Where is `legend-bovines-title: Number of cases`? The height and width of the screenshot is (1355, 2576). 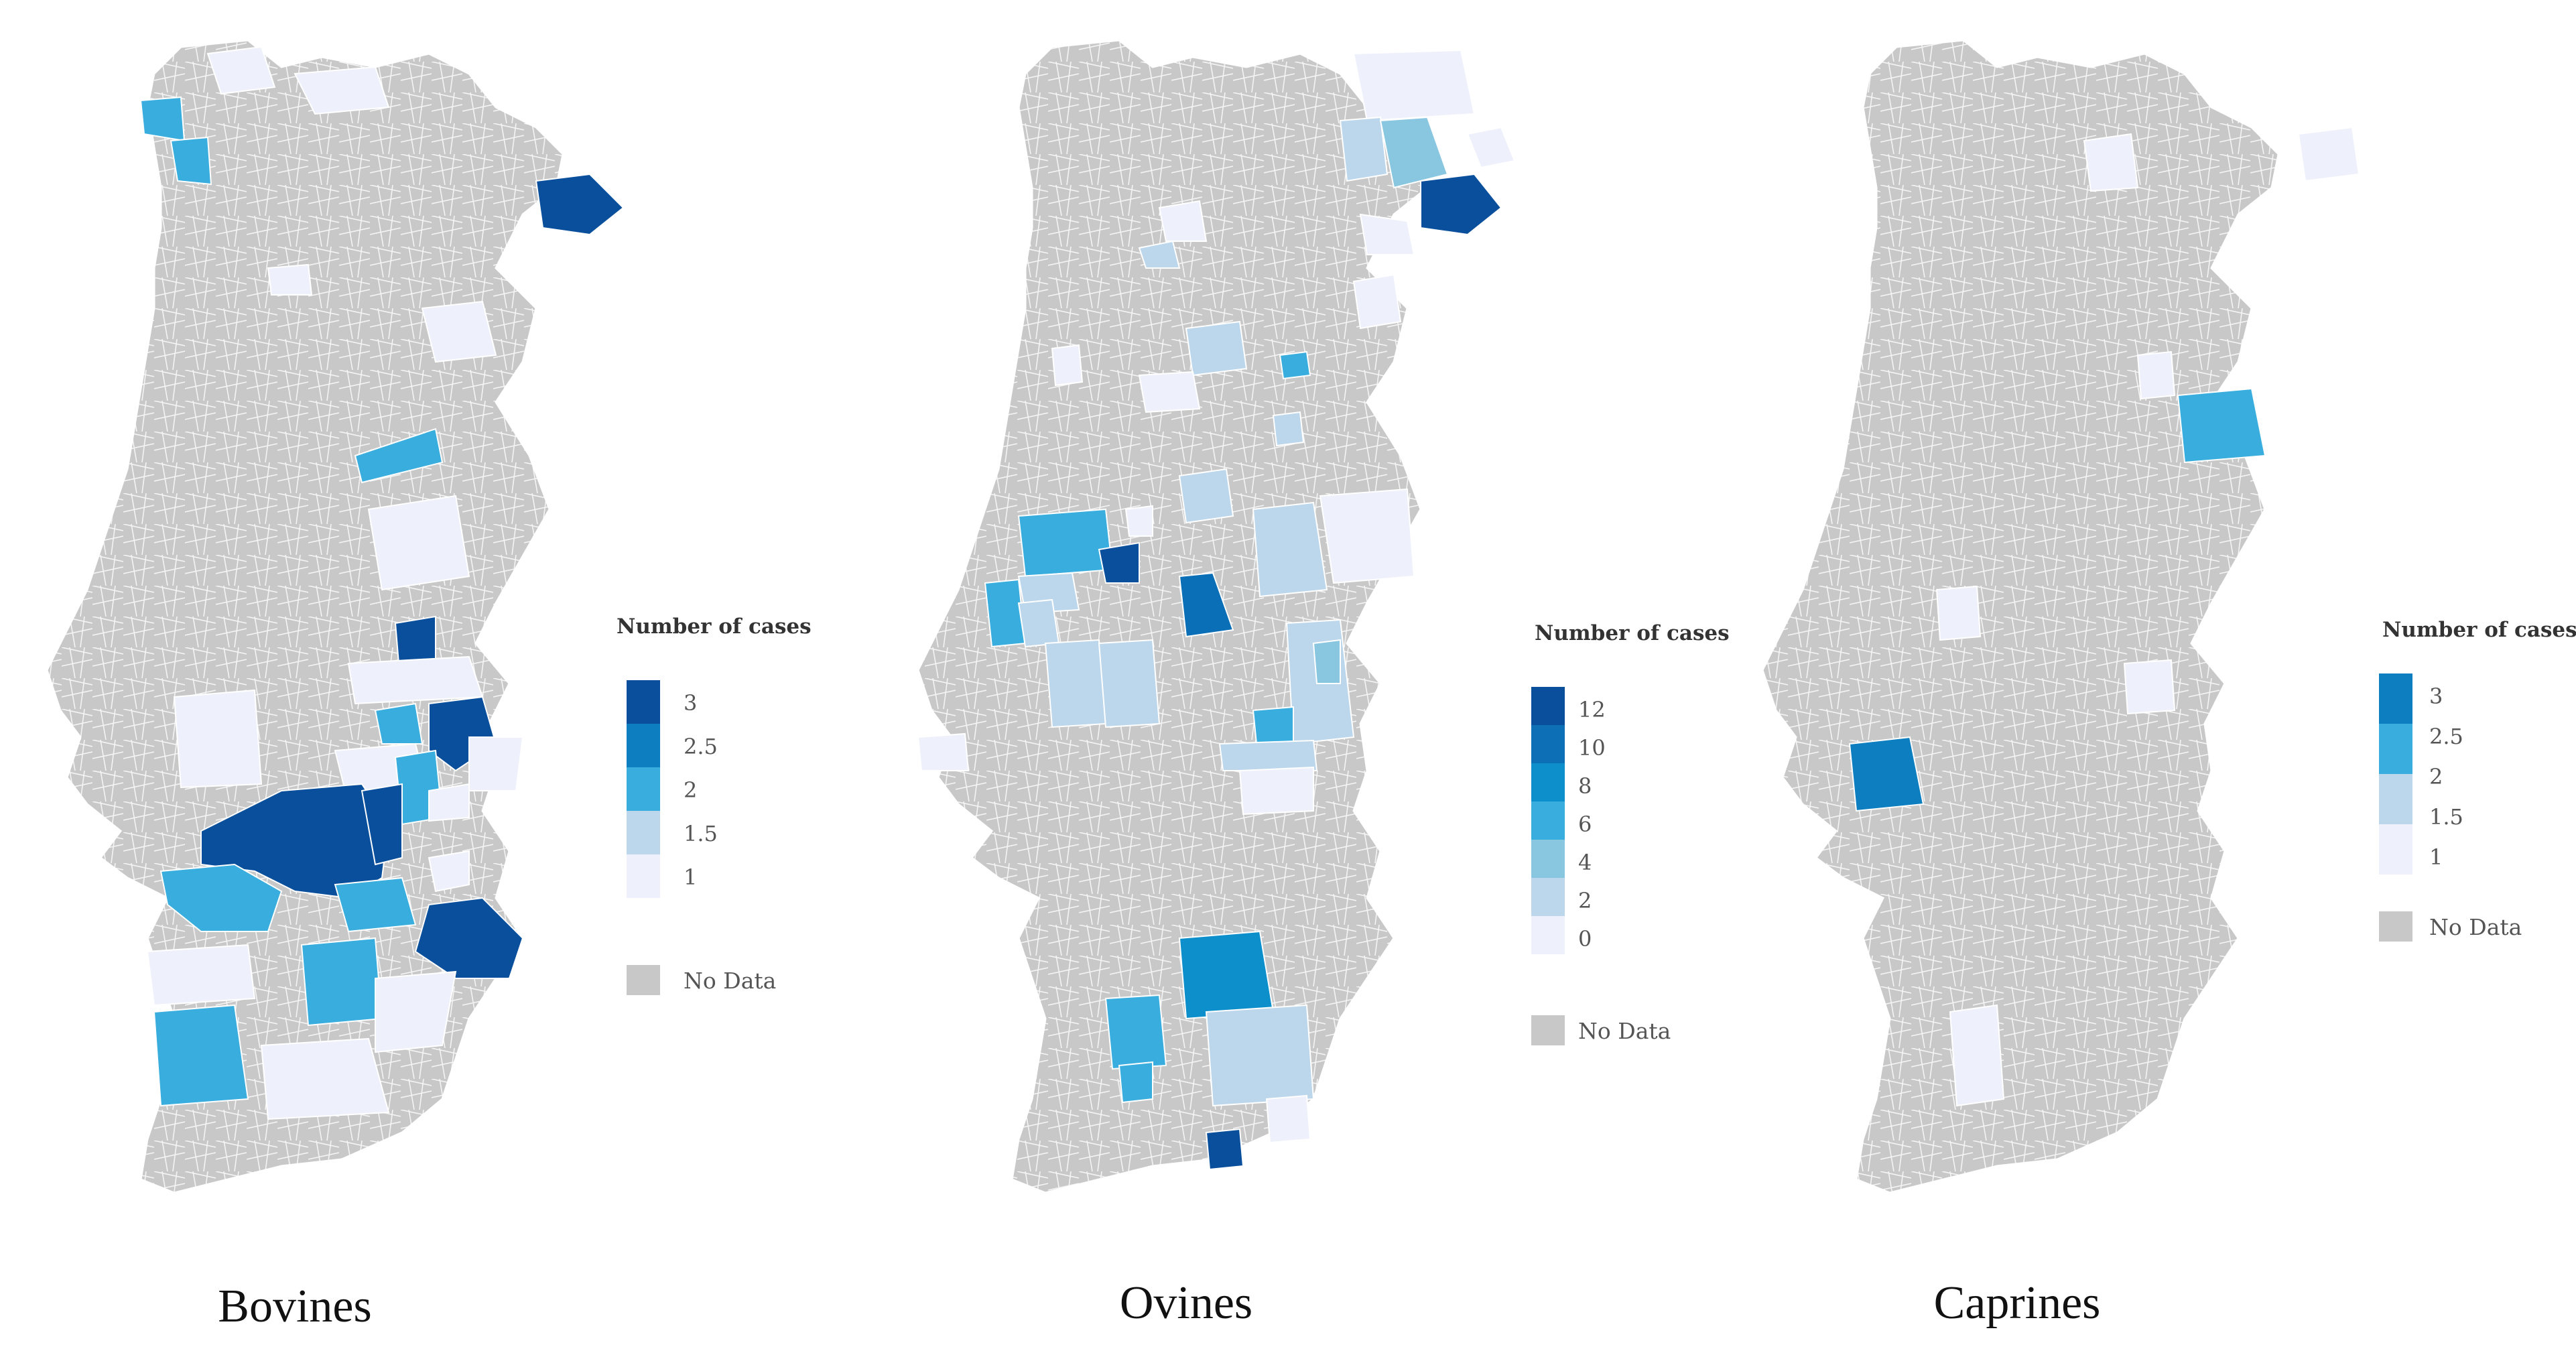 legend-bovines-title: Number of cases is located at coordinates (714, 627).